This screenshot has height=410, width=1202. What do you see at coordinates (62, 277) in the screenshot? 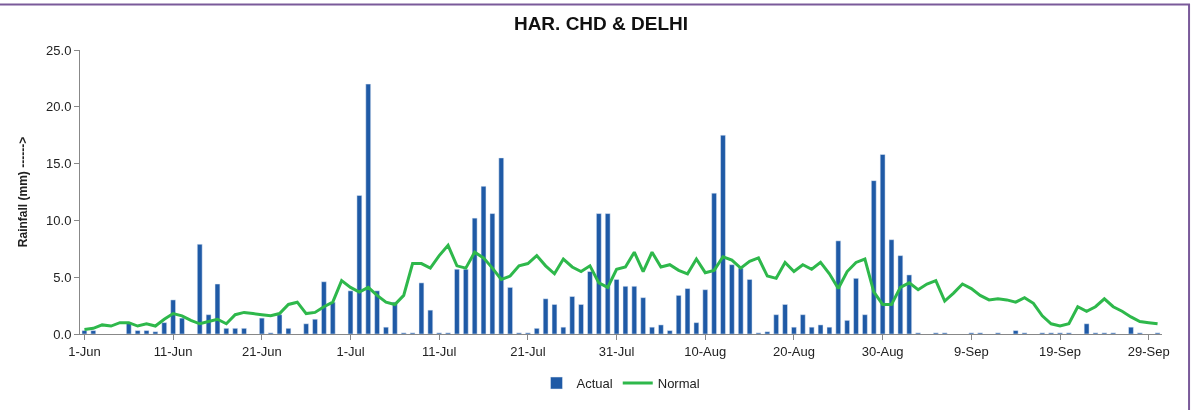
I see `y-tick-label: 5.0` at bounding box center [62, 277].